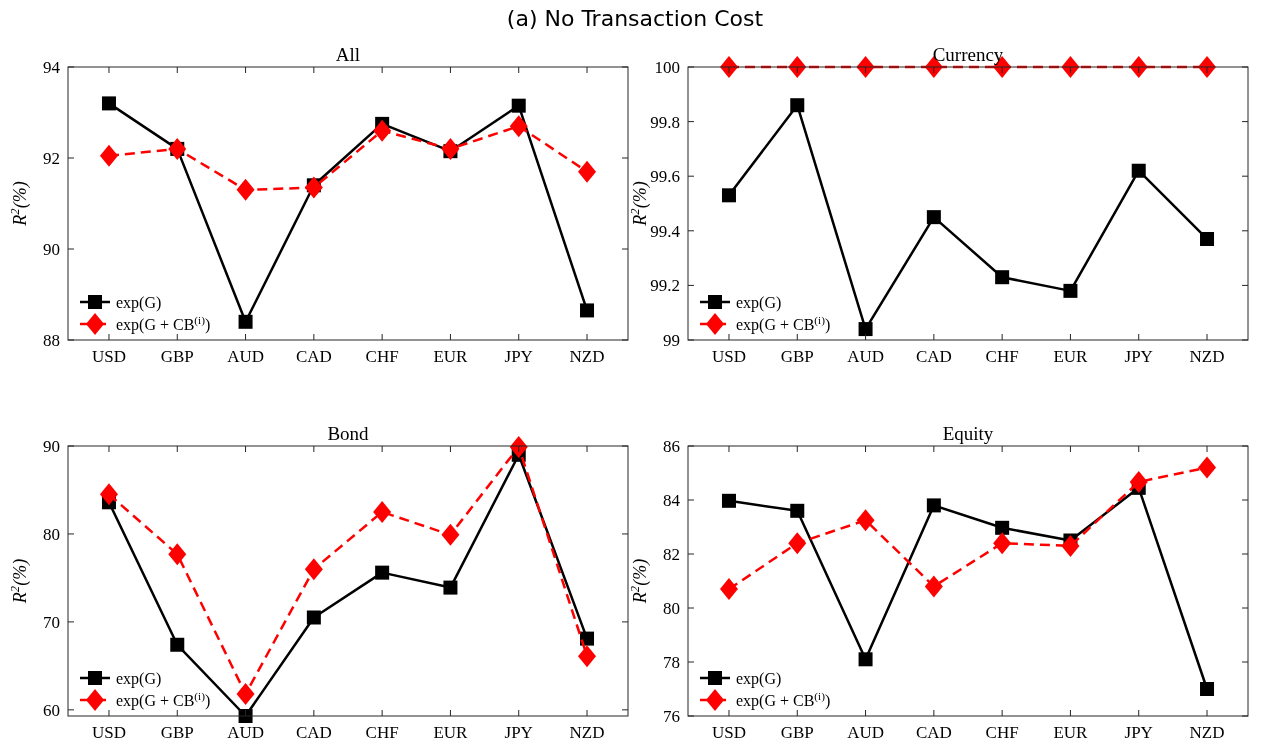  Describe the element at coordinates (671, 446) in the screenshot. I see `y-tick-label: 86` at that location.